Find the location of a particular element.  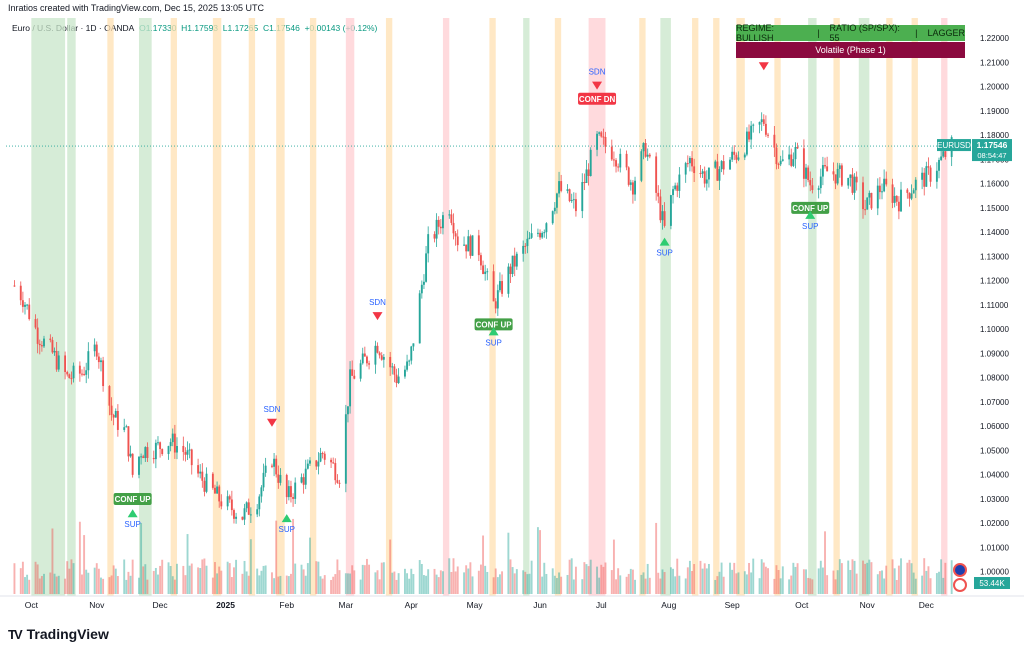

ratio-label: RATIO (SP/SPX): 55 is located at coordinates (864, 33).